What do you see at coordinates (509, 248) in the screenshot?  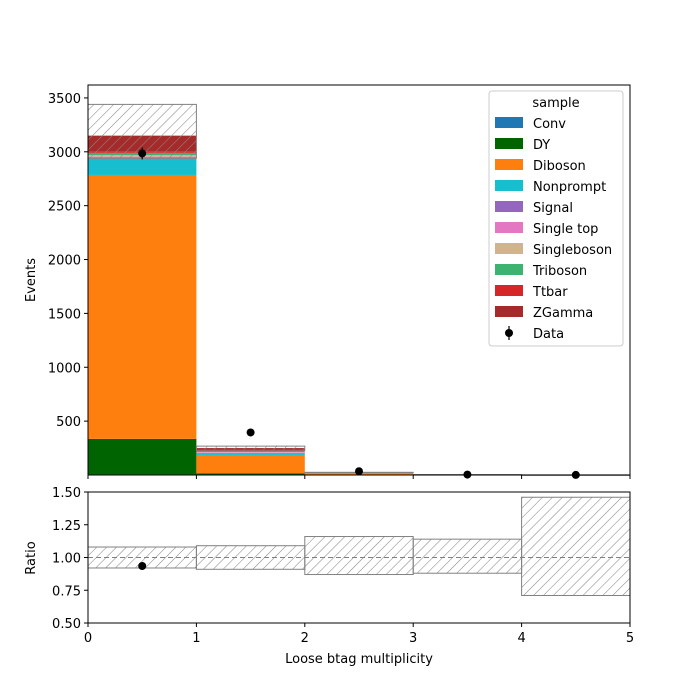 I see `legend-swatch-singleboson` at bounding box center [509, 248].